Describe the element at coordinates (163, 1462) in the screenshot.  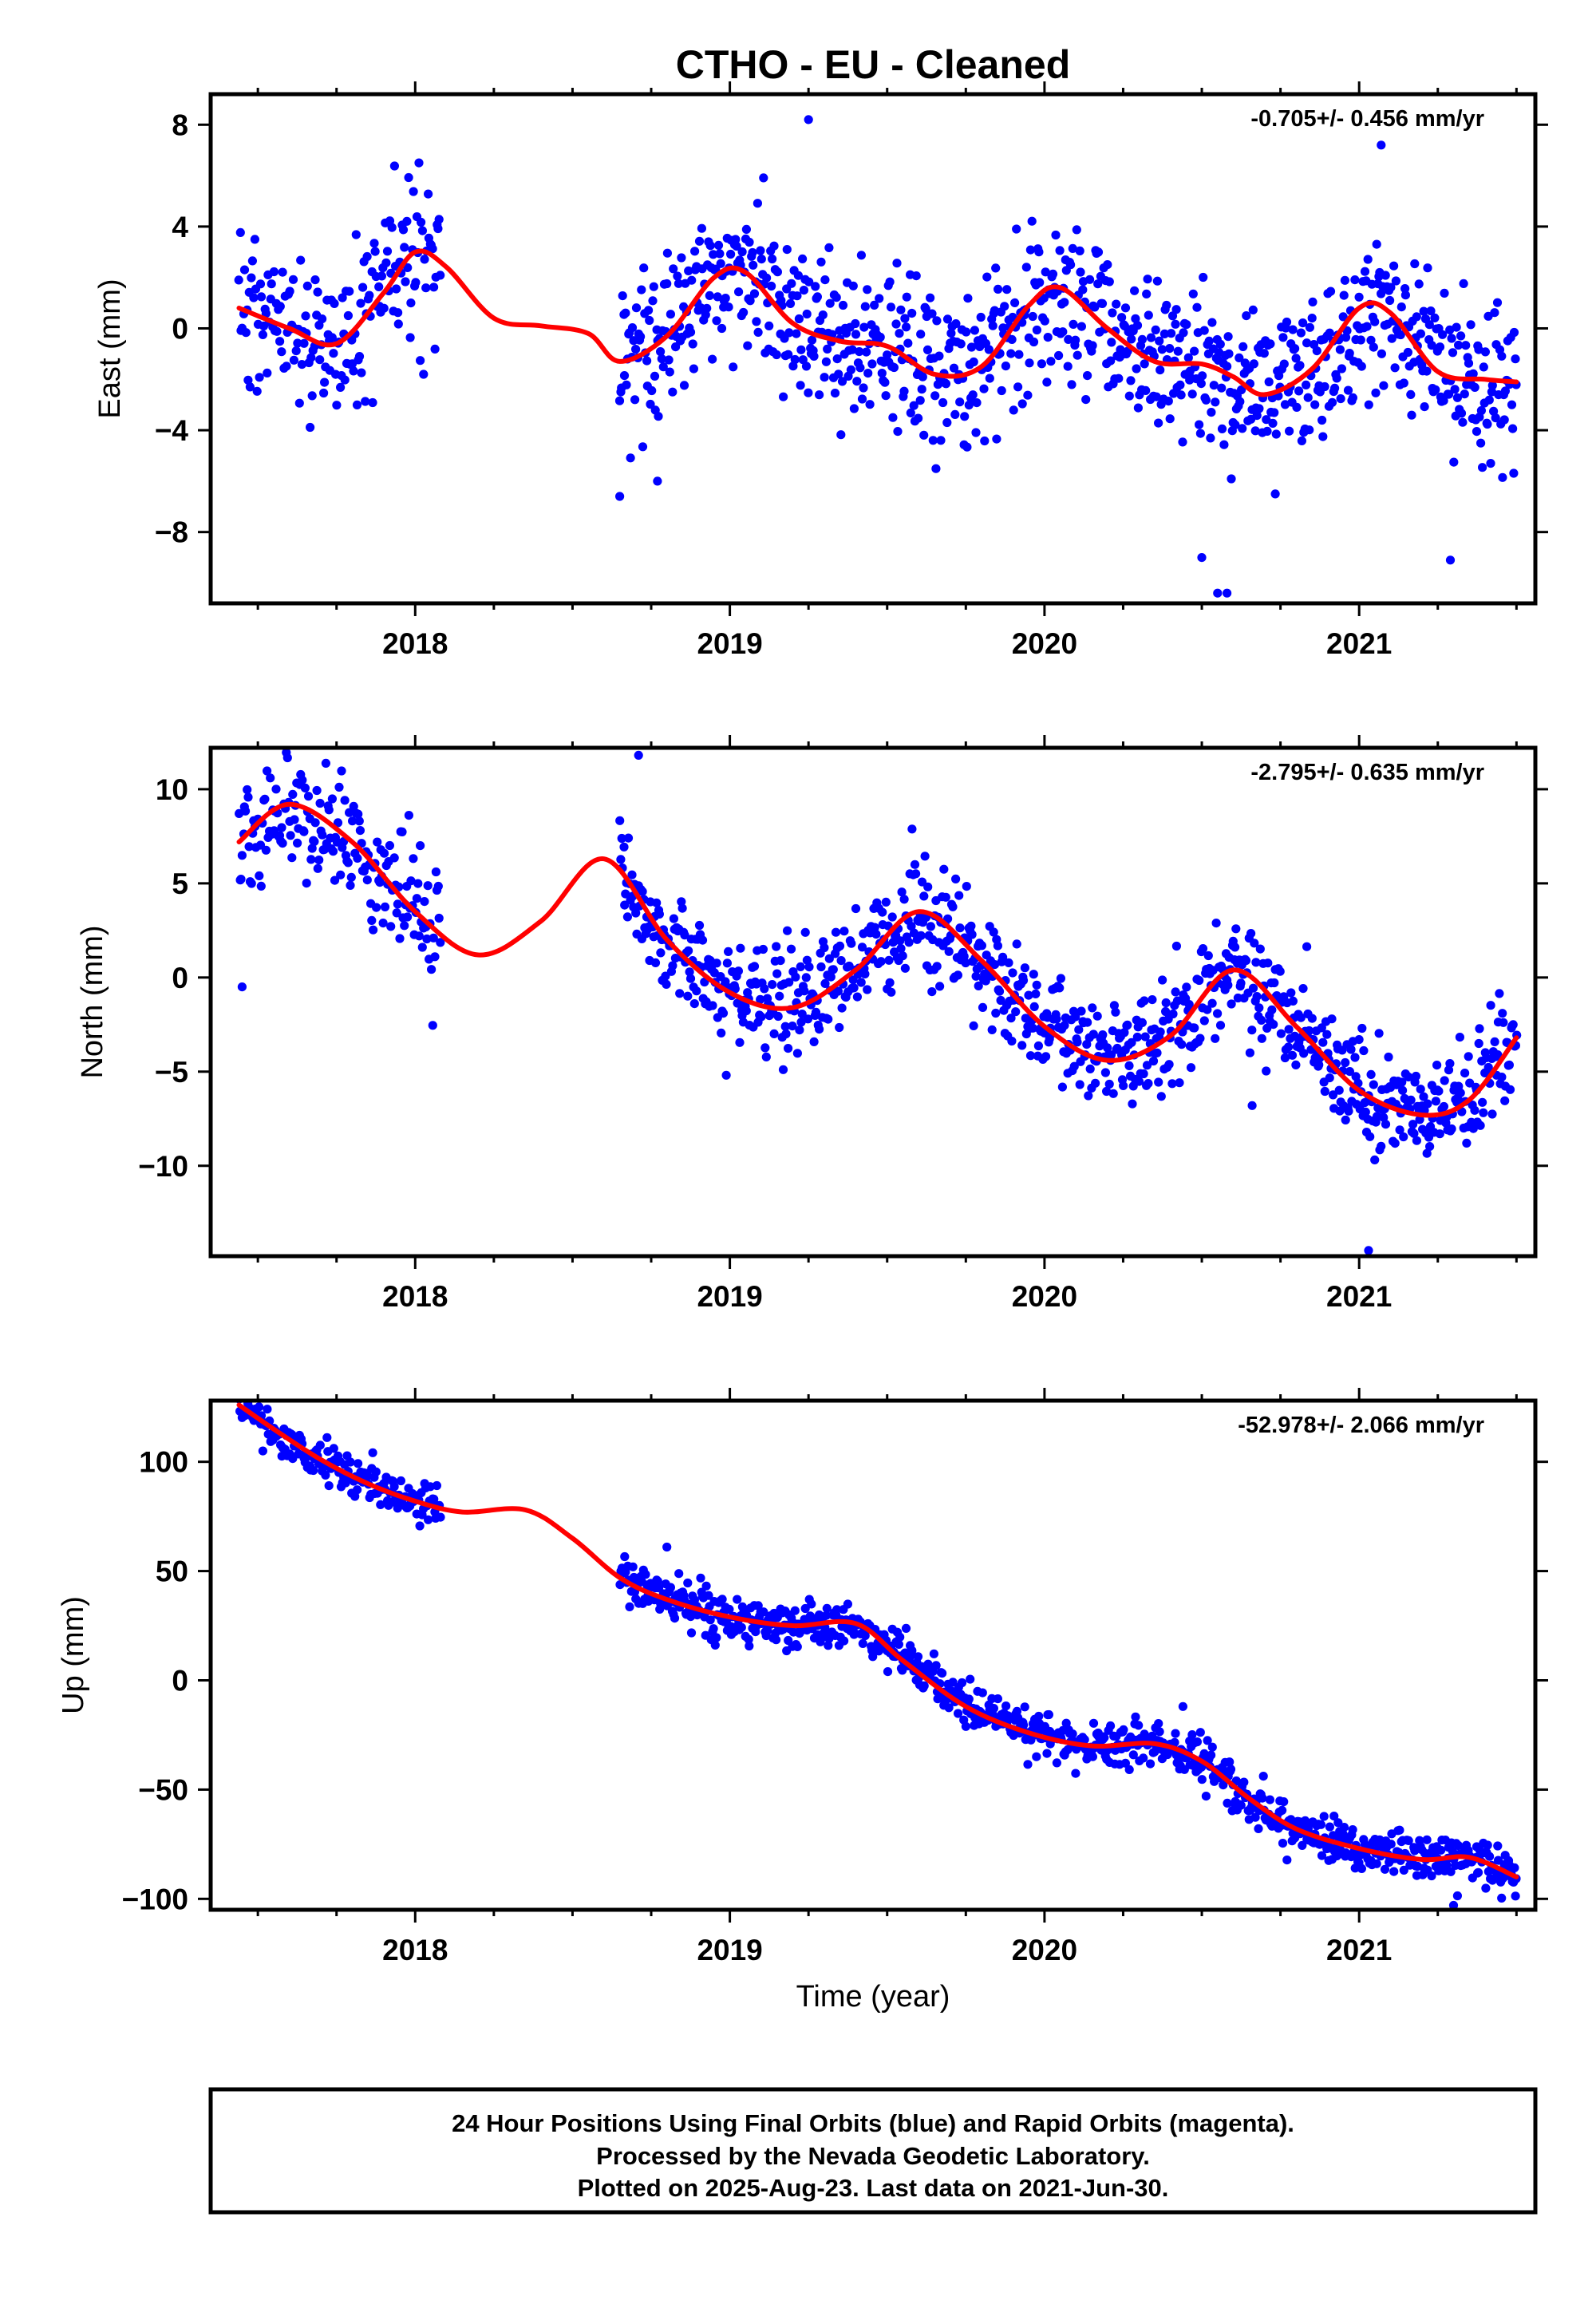
I see `up-y-tick-label: 100` at that location.